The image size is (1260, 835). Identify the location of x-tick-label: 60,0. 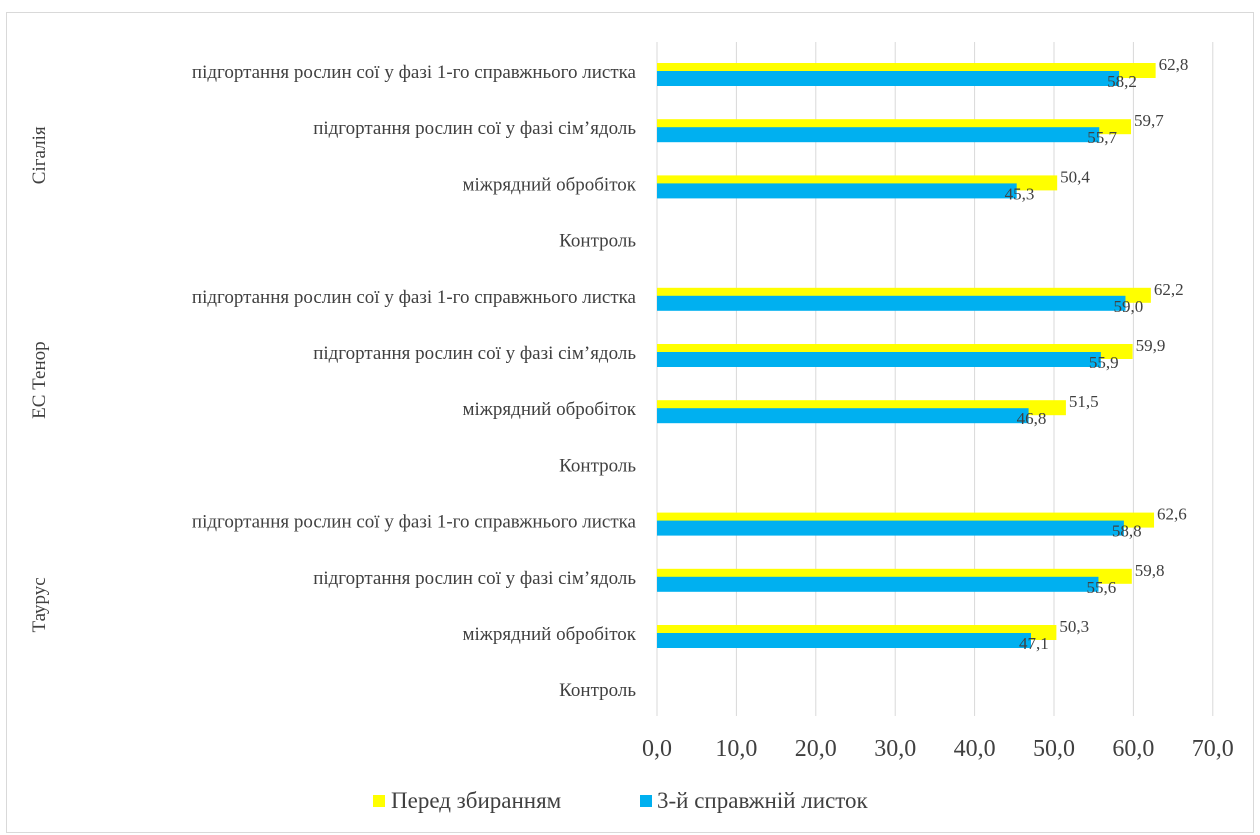
(1133, 749).